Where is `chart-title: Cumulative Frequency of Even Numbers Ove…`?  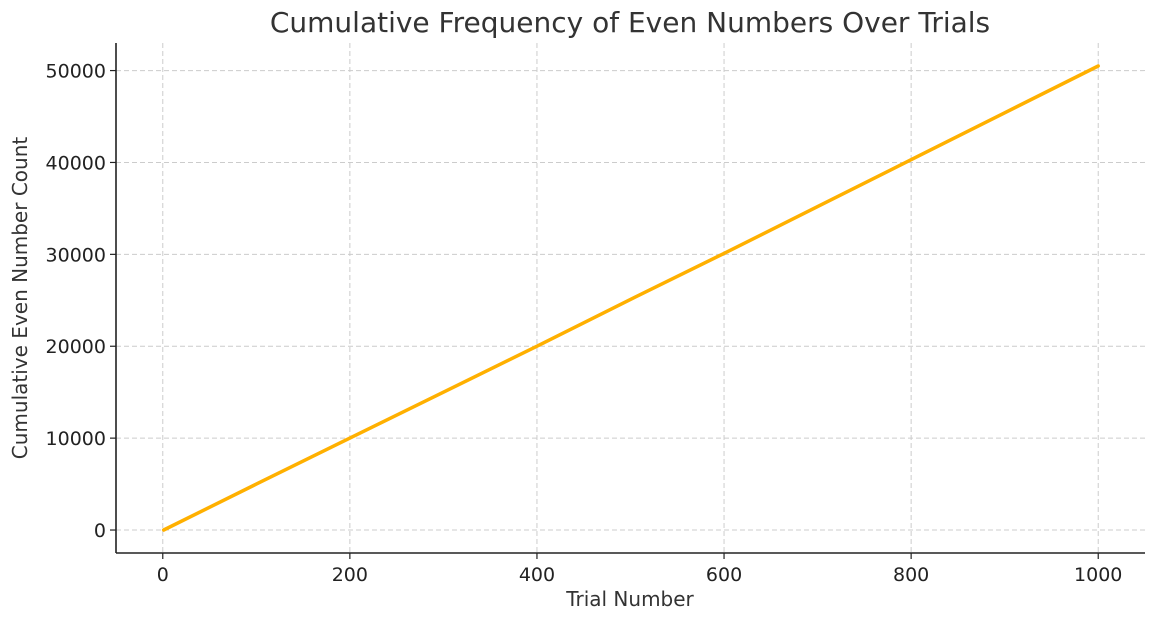 chart-title: Cumulative Frequency of Even Numbers Ove… is located at coordinates (630, 22).